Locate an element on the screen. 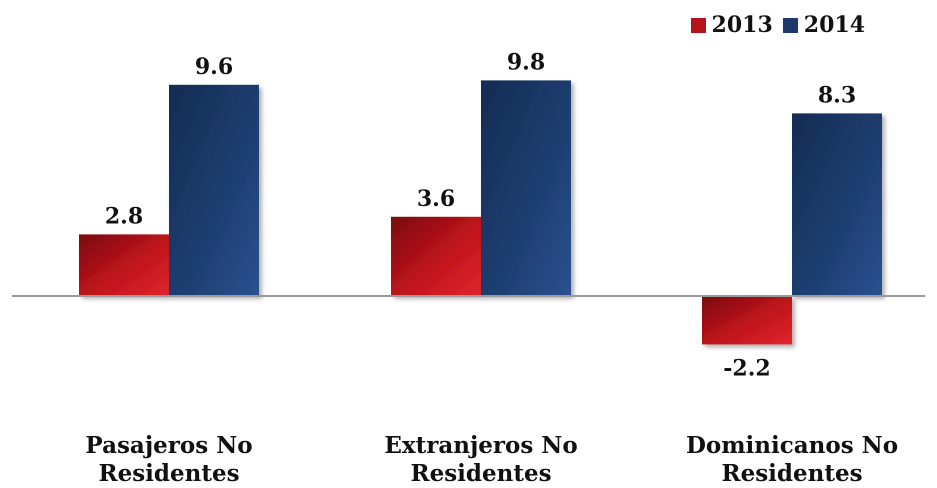 The image size is (937, 488). value-label-2014-cat2: 8.3 is located at coordinates (837, 95).